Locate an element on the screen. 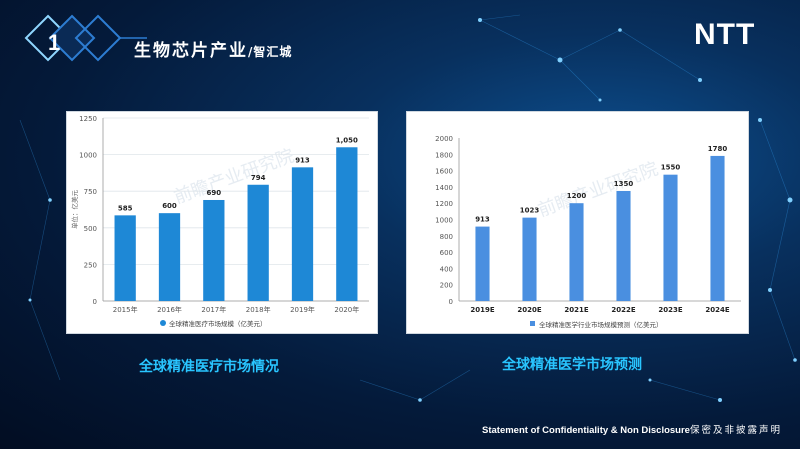 Image resolution: width=800 pixels, height=449 pixels. right-y-tick-label: 200 is located at coordinates (446, 286).